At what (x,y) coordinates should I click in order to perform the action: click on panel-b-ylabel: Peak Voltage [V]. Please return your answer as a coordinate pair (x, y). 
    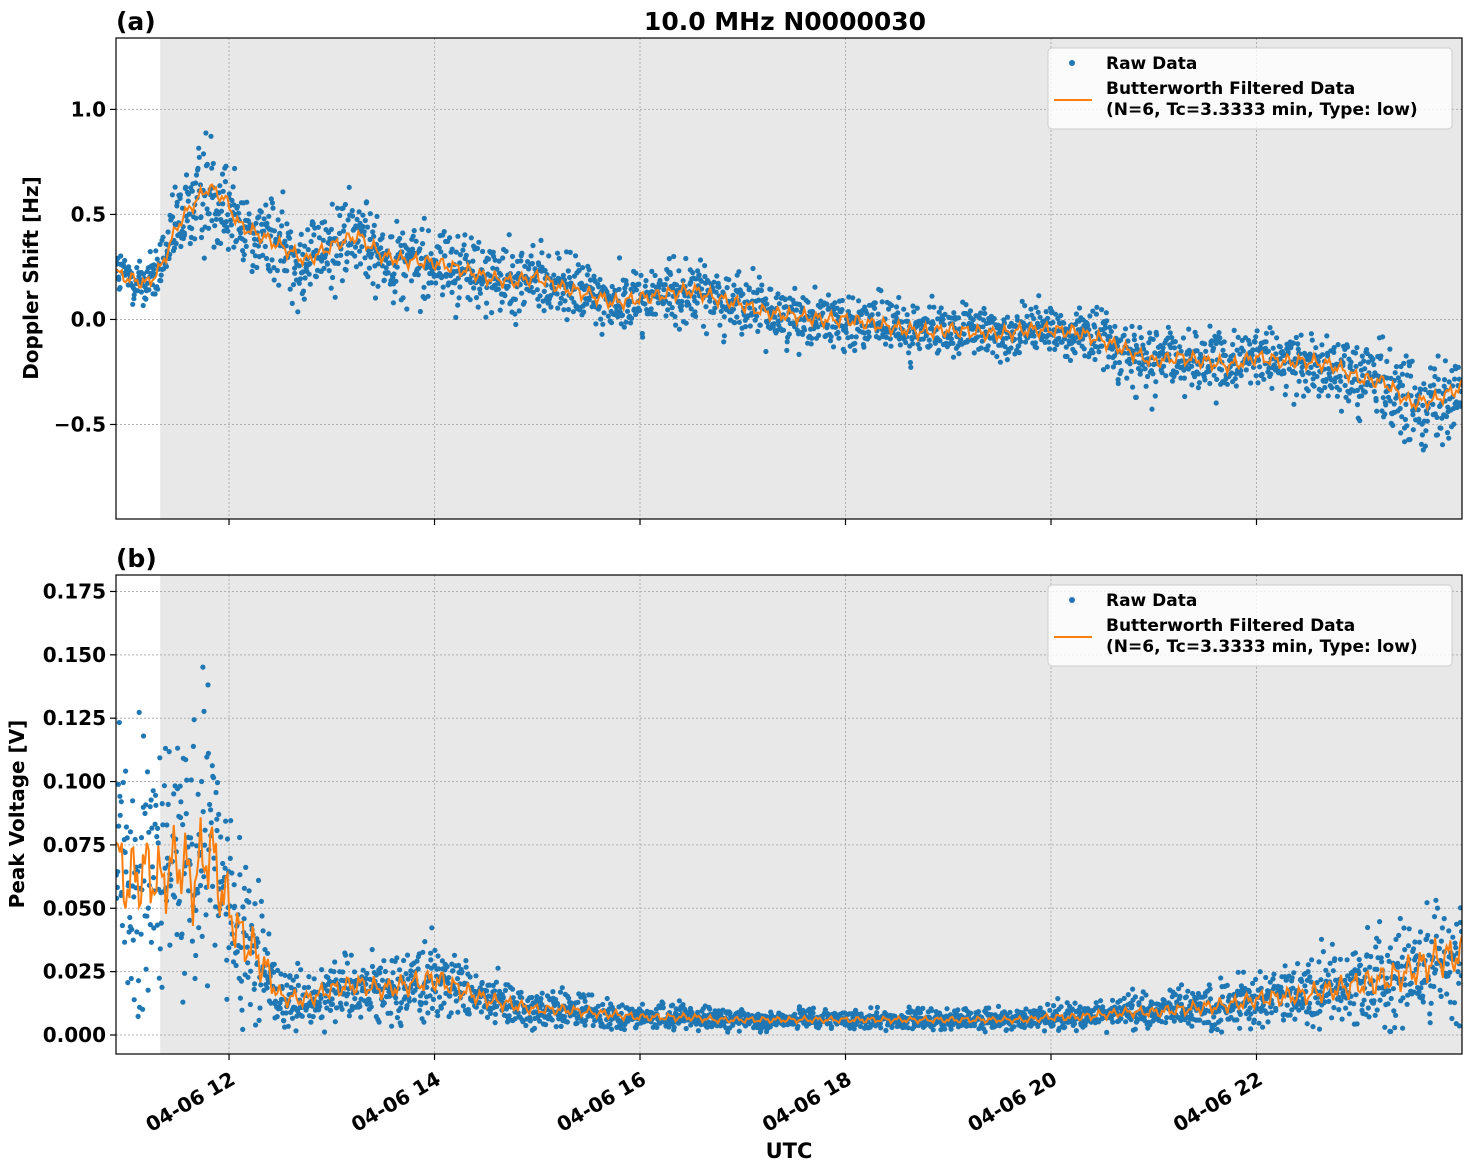
    Looking at the image, I should click on (17, 814).